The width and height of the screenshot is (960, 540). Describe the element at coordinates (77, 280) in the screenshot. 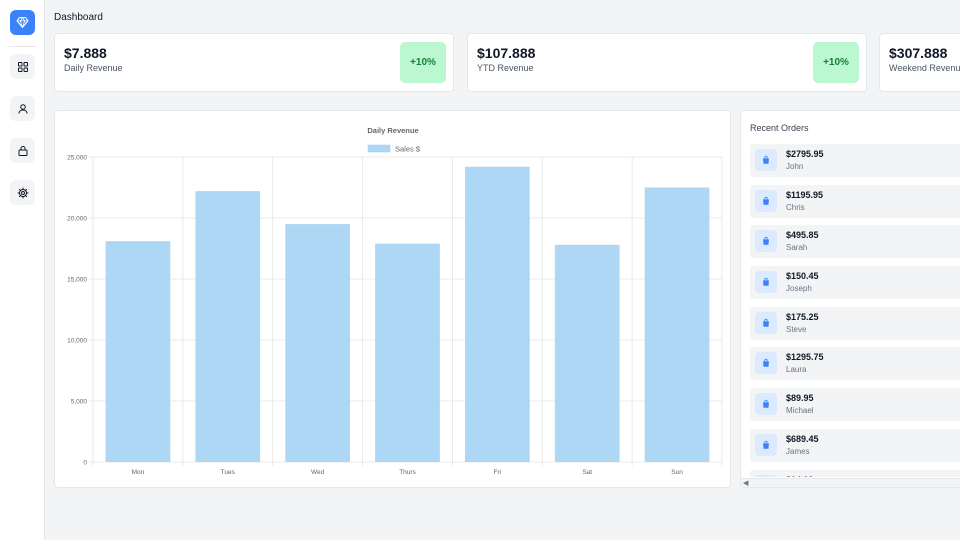

I see `y-tick-label: 15,000` at that location.